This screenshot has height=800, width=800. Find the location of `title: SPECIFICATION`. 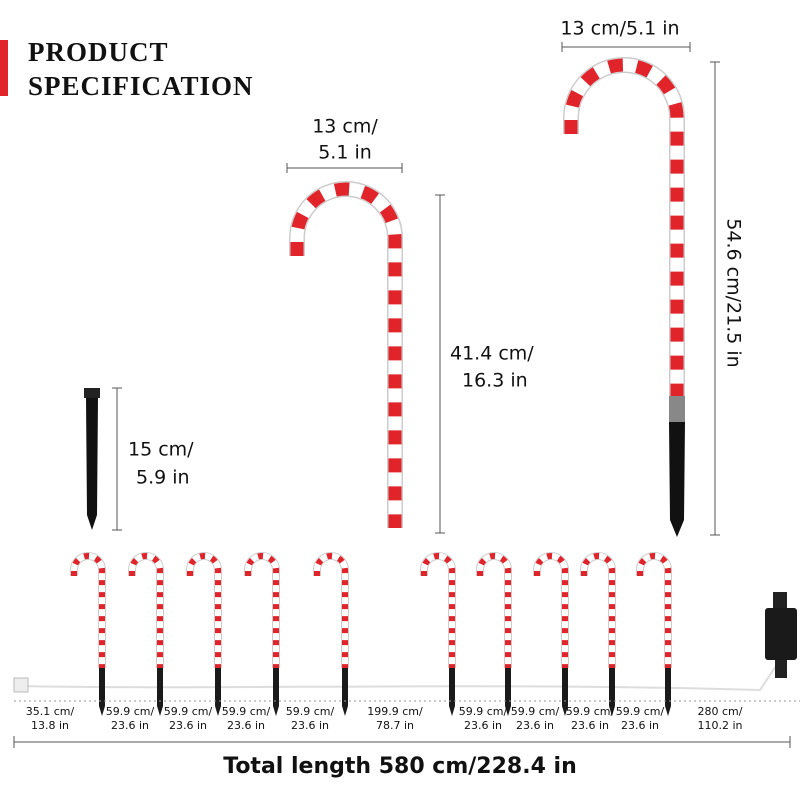

title: SPECIFICATION is located at coordinates (141, 86).